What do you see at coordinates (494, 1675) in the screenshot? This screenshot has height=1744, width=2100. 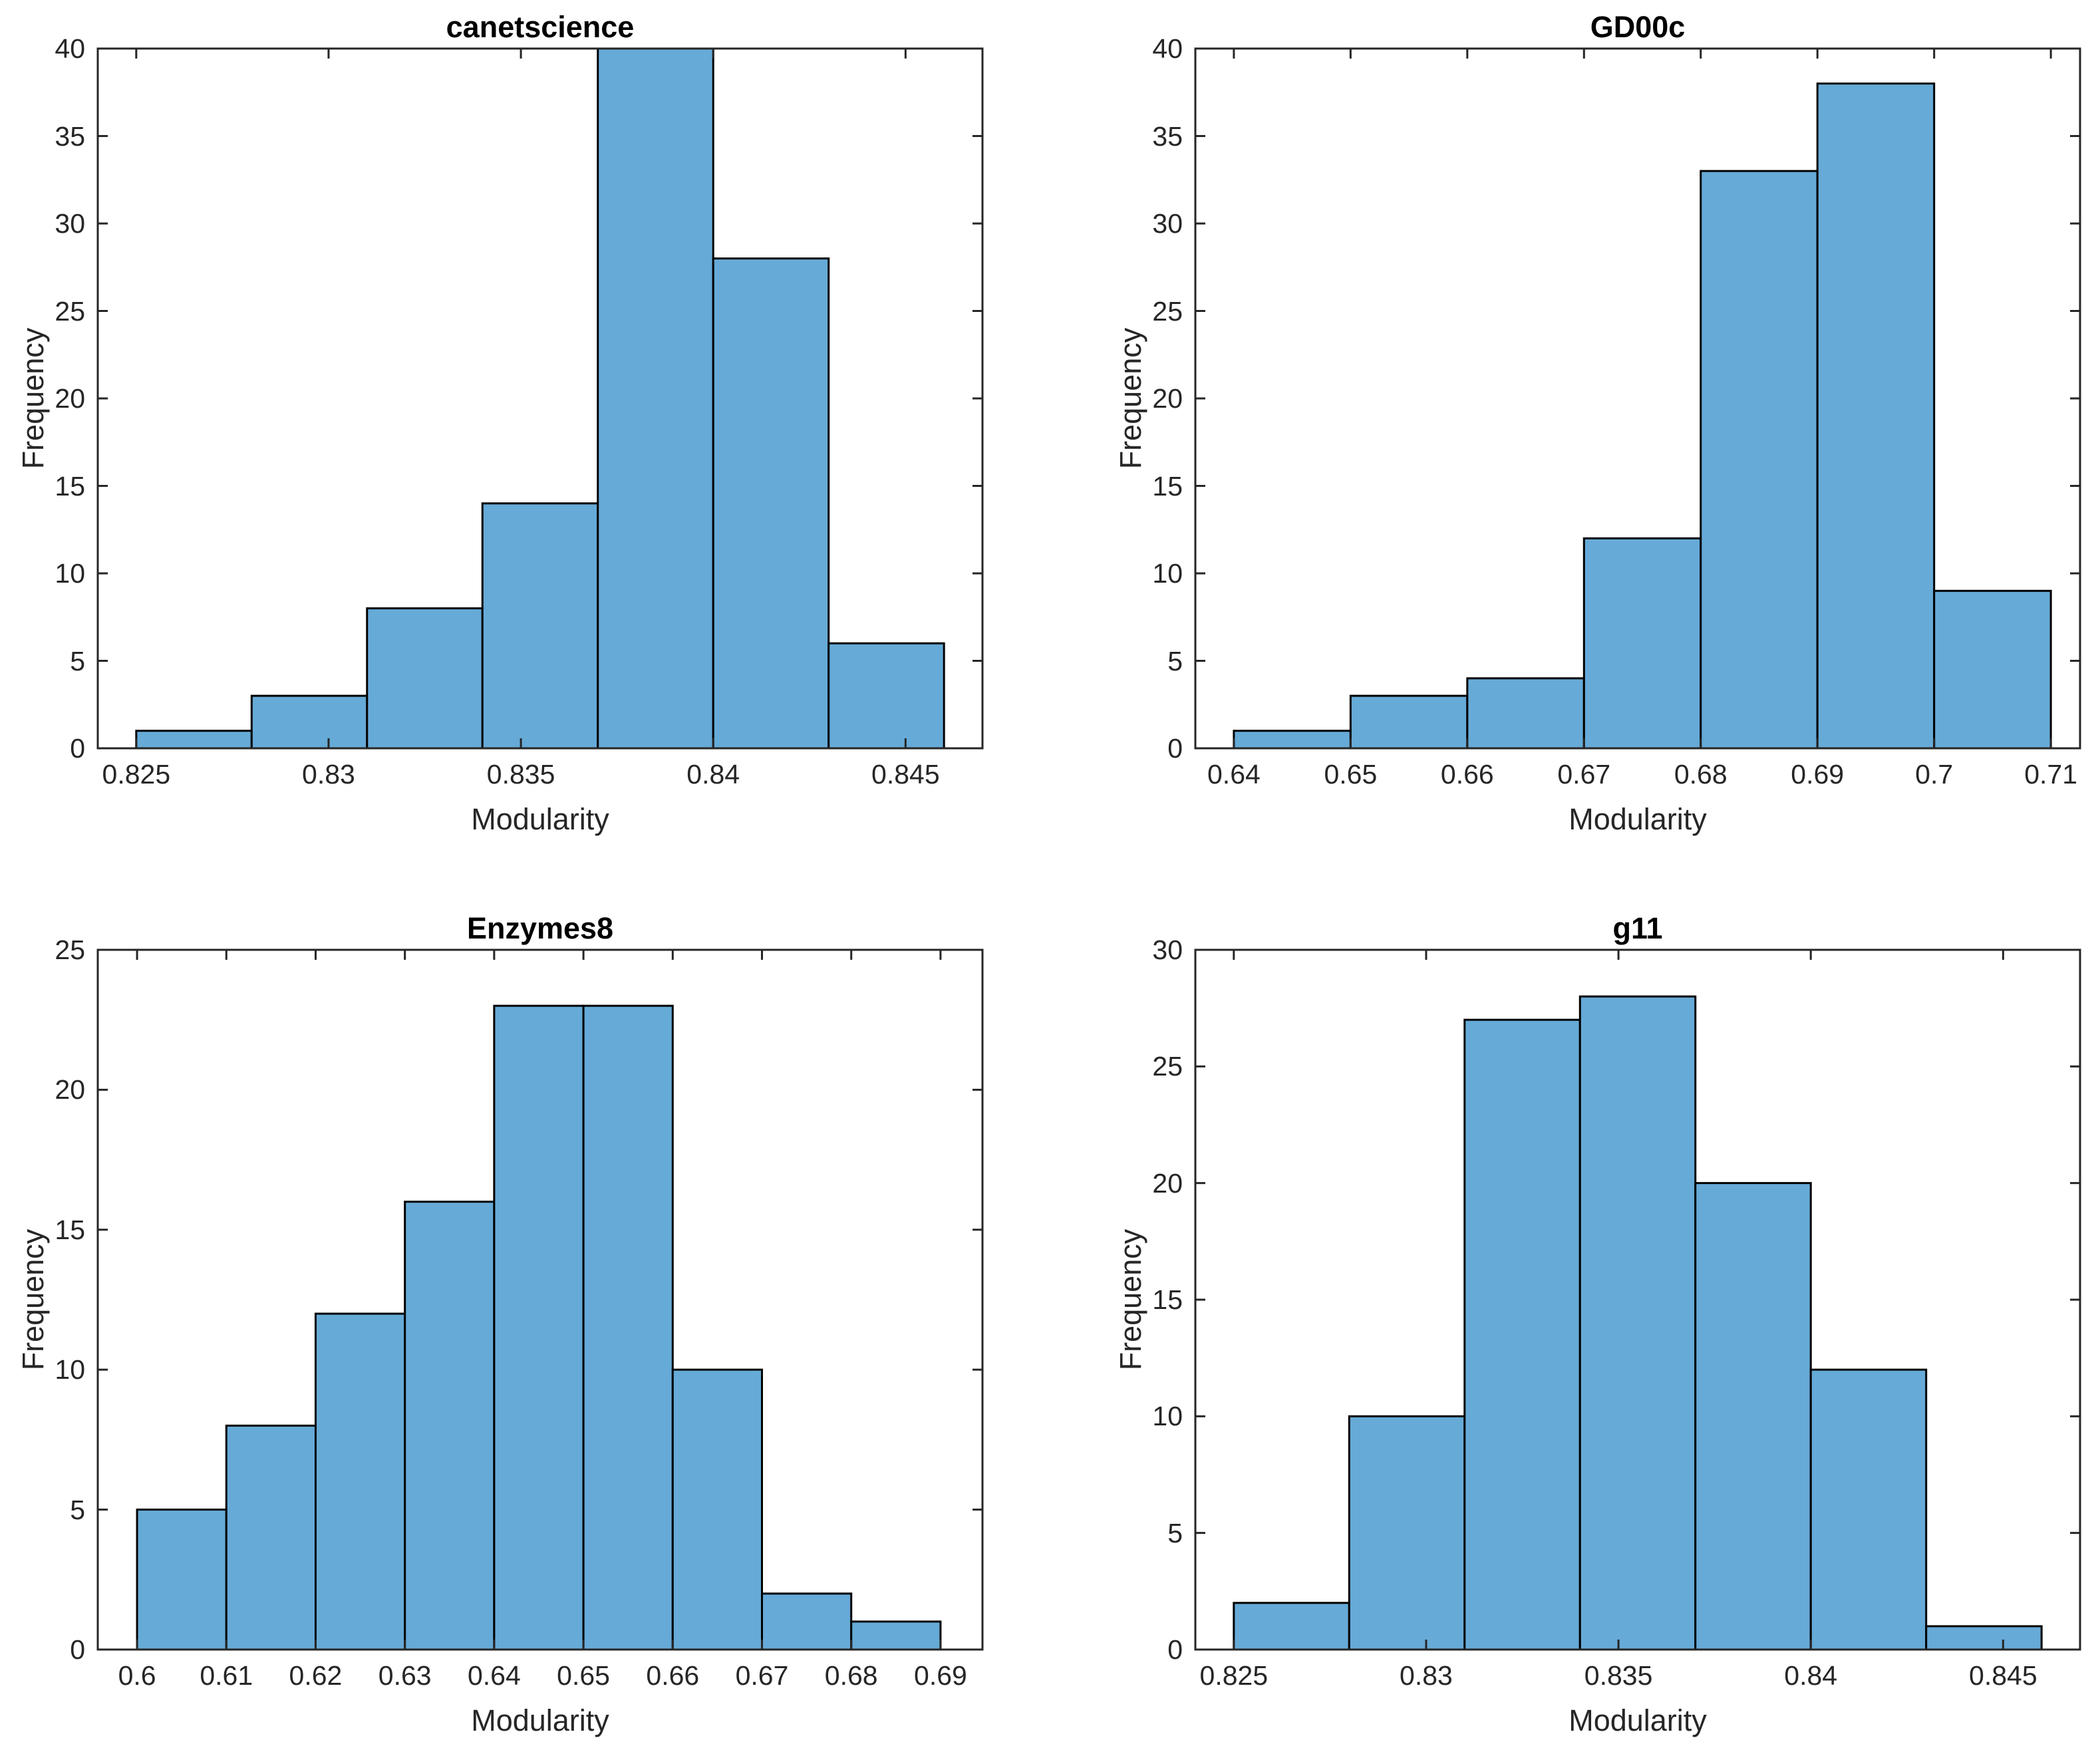 I see `x-tick-label: 0.64` at bounding box center [494, 1675].